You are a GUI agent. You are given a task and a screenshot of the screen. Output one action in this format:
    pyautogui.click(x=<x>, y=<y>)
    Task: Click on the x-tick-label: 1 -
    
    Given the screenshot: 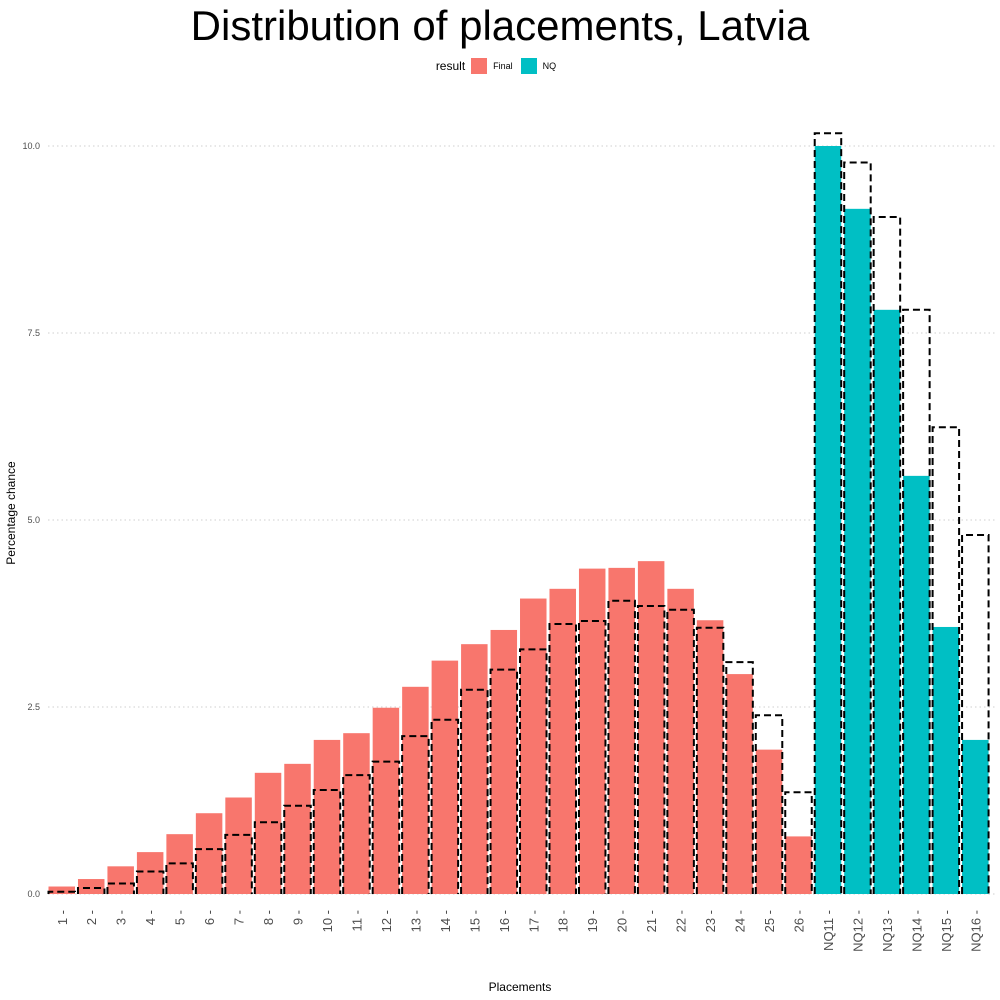 What is the action you would take?
    pyautogui.click(x=62, y=917)
    